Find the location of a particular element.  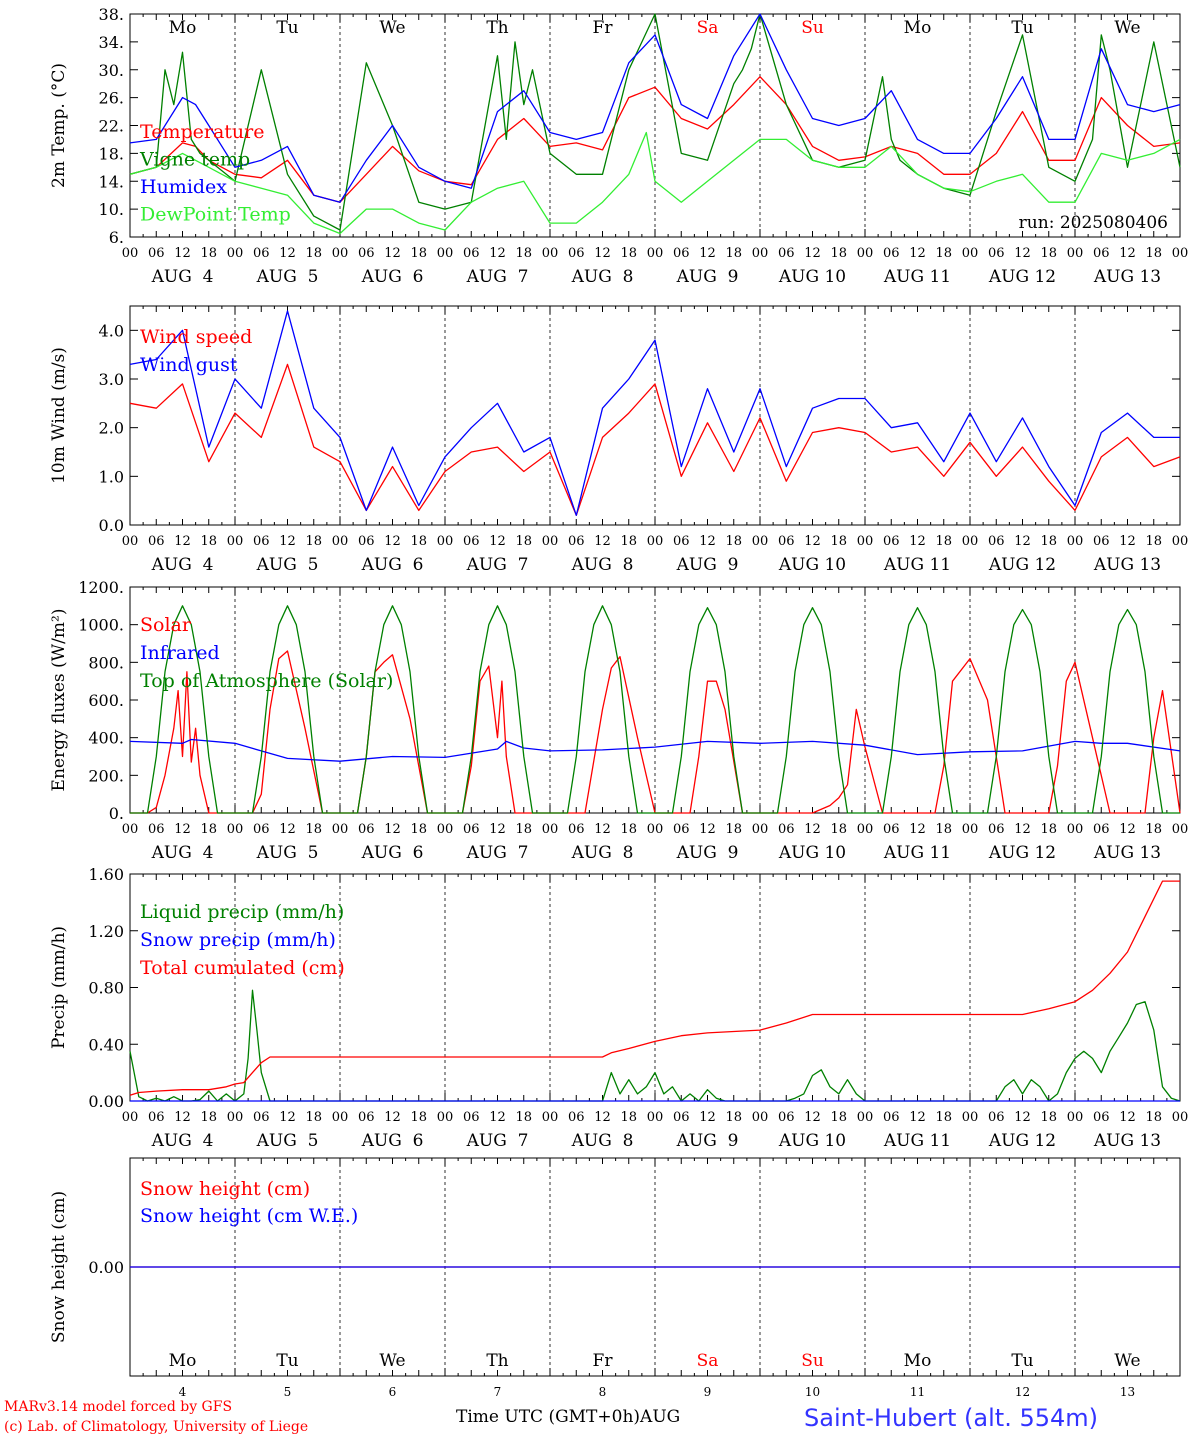

legend-entry: Snow height (cm) is located at coordinates (225, 1189).